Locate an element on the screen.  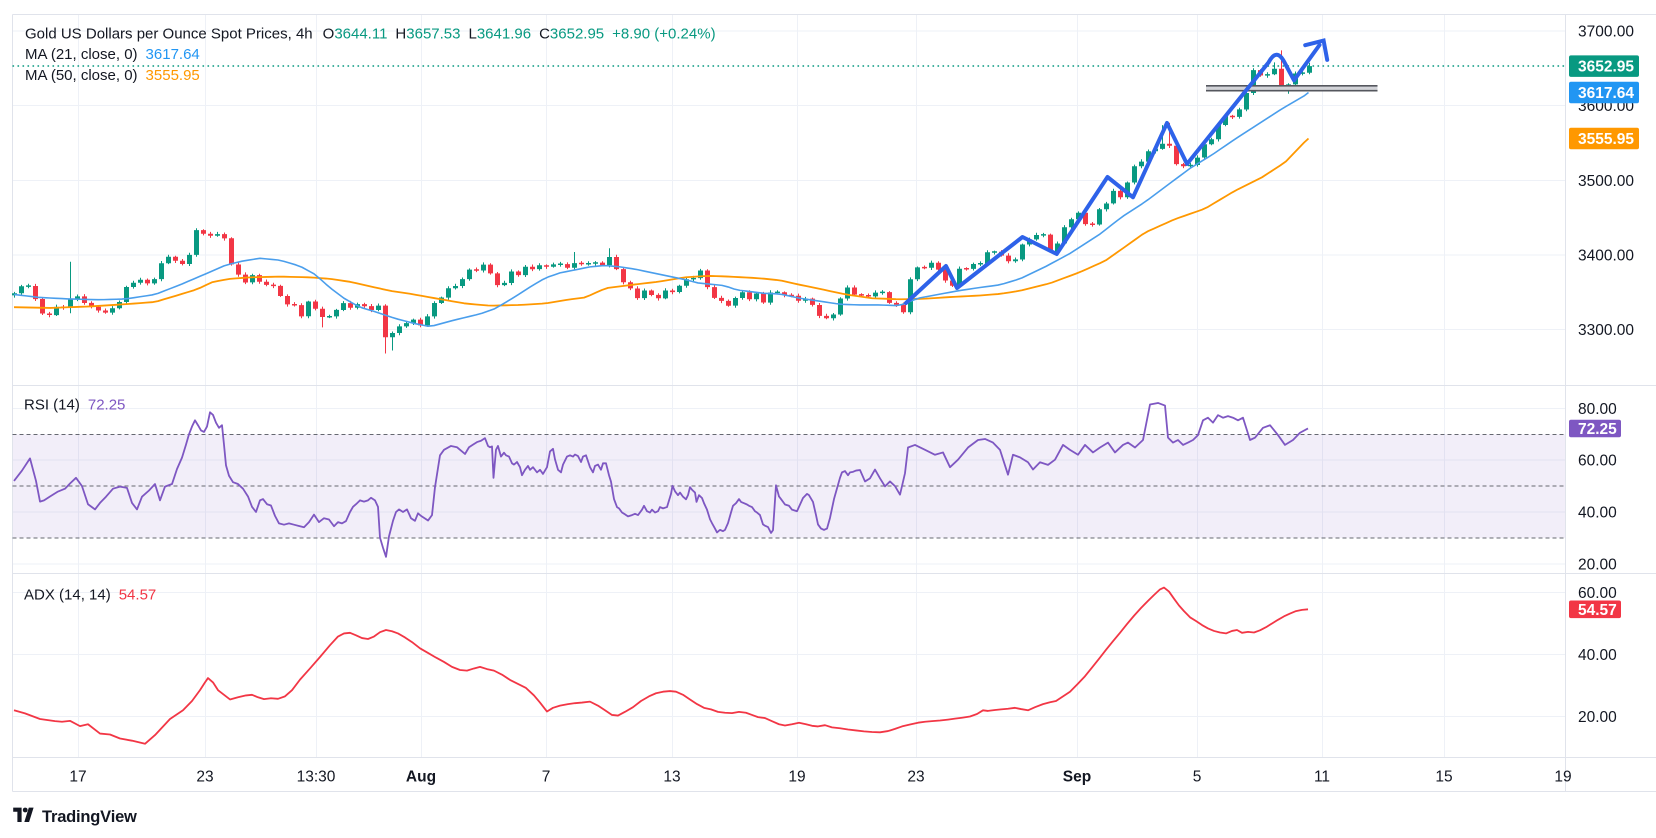
svg-text: 13:30 is located at coordinates (316, 777).